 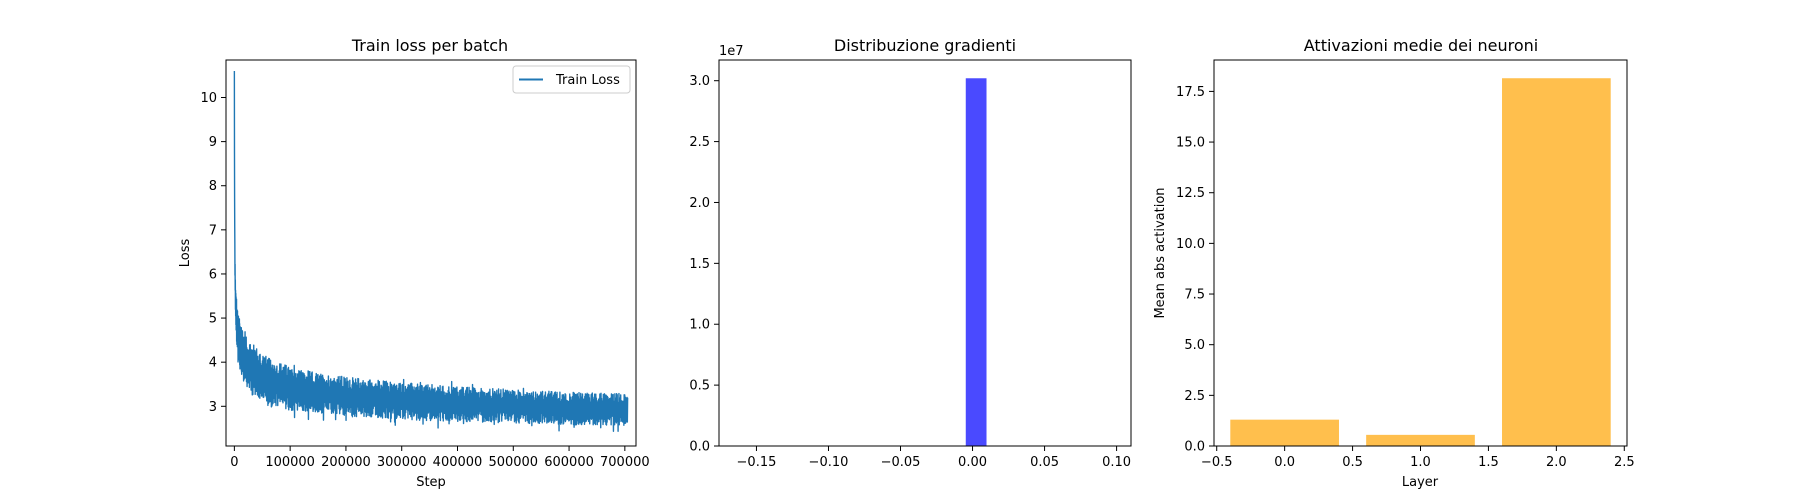 What do you see at coordinates (213, 142) in the screenshot?
I see `y-tick-label: 9` at bounding box center [213, 142].